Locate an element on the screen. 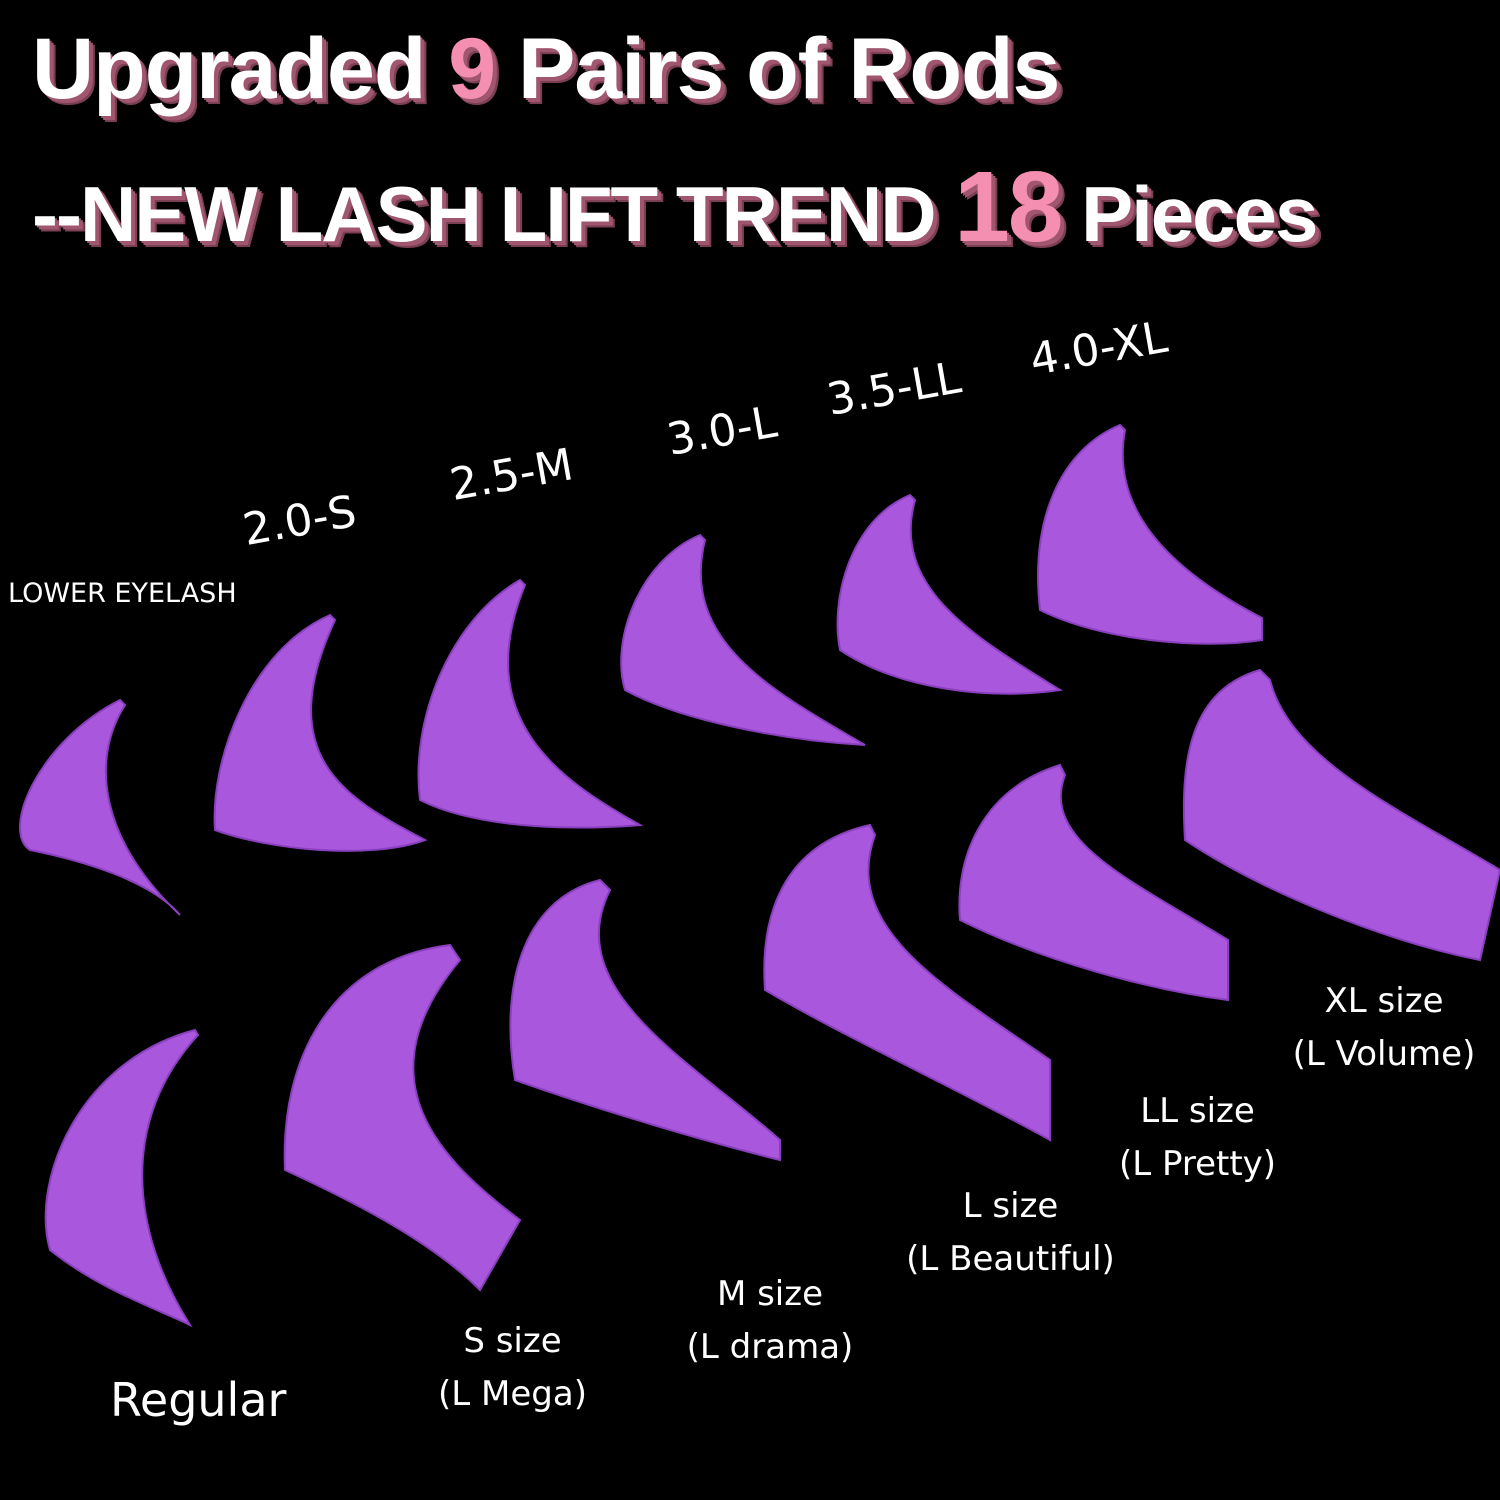 The height and width of the screenshot is (1500, 1500). size-name: XL size is located at coordinates (1384, 1001).